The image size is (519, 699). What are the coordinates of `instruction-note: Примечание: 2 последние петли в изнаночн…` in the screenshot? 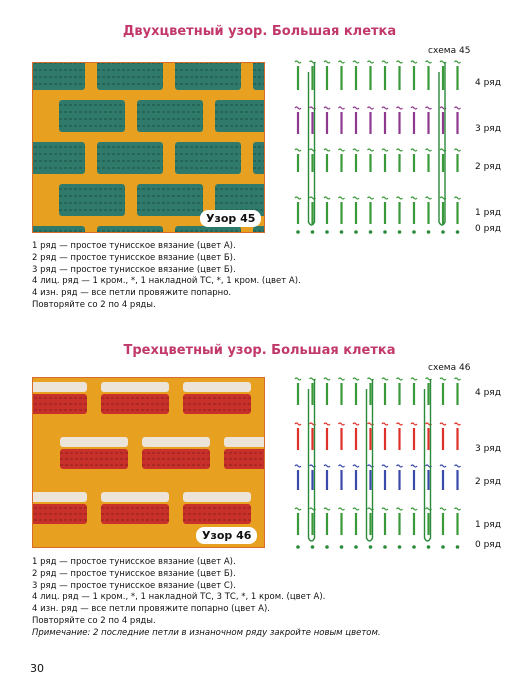 It's located at (206, 634).